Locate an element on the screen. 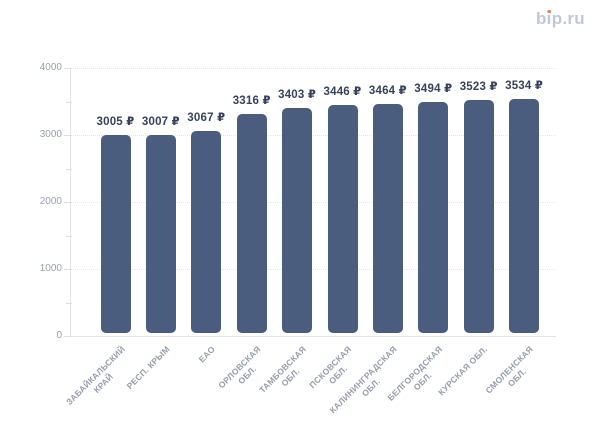 This screenshot has width=600, height=427. x-axis-line is located at coordinates (313, 336).